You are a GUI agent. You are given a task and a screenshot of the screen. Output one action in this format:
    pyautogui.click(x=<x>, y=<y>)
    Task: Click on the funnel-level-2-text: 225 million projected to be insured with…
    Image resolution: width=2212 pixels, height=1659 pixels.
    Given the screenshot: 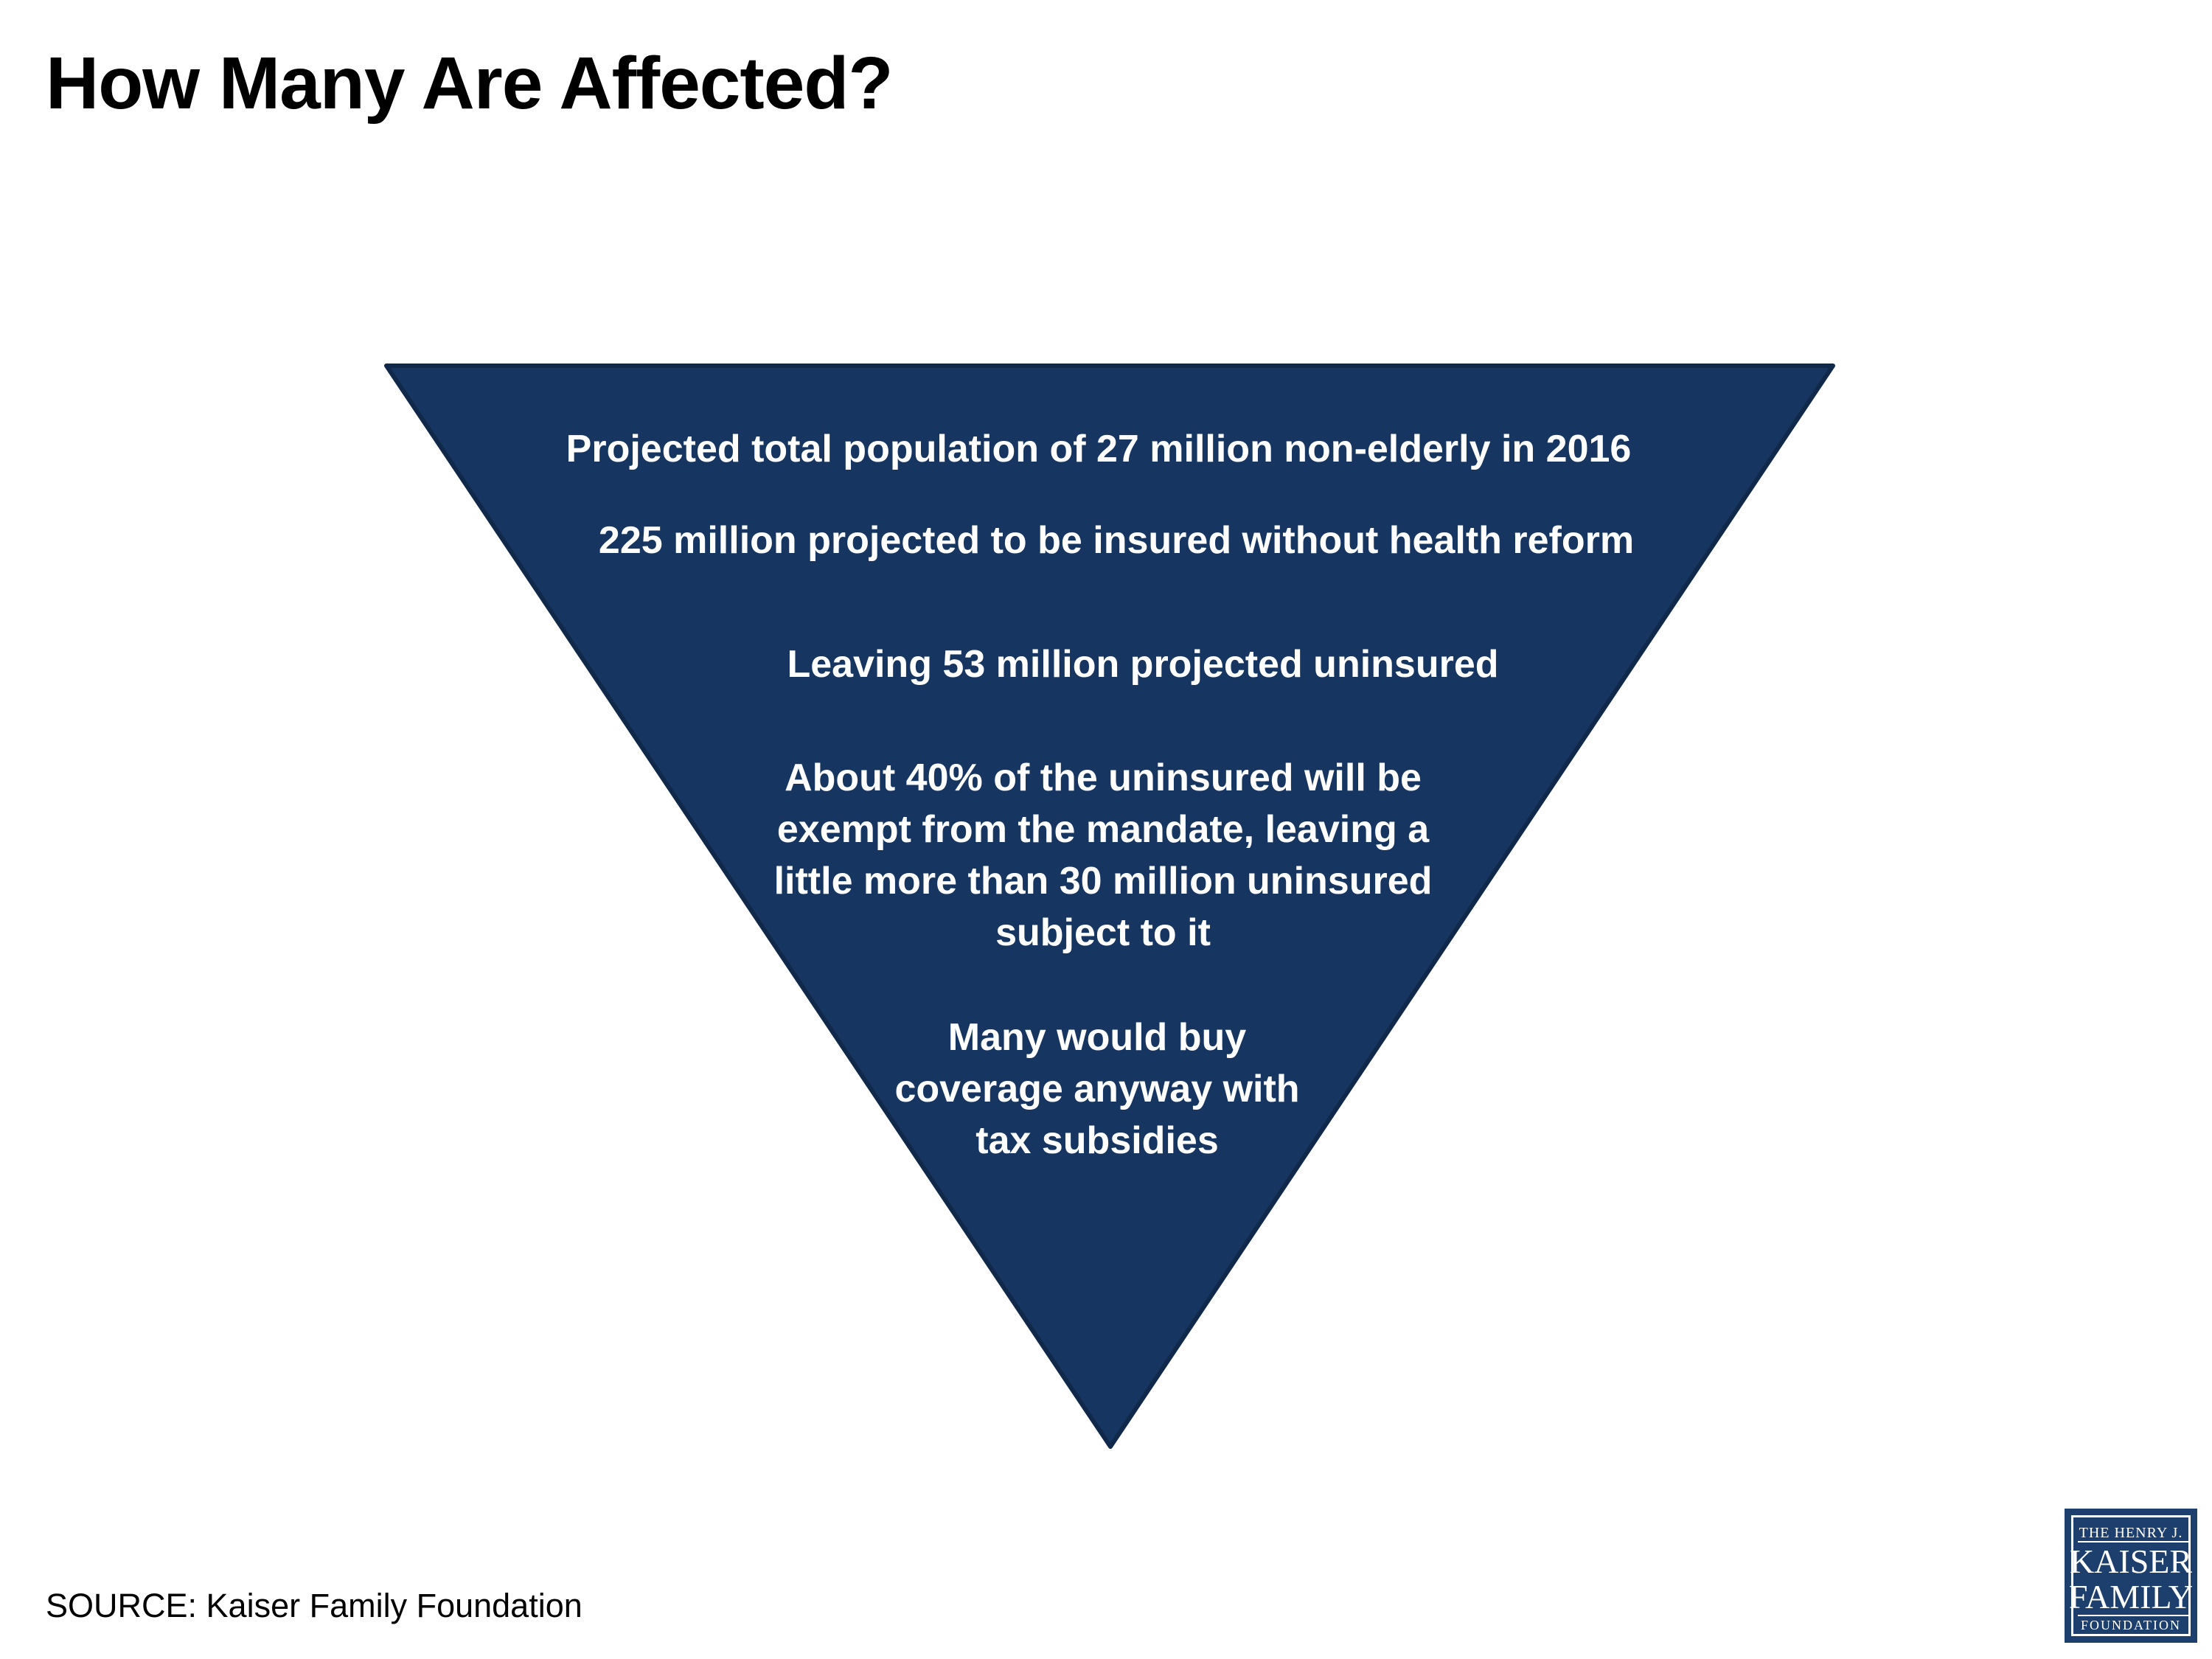 What is the action you would take?
    pyautogui.click(x=1116, y=540)
    